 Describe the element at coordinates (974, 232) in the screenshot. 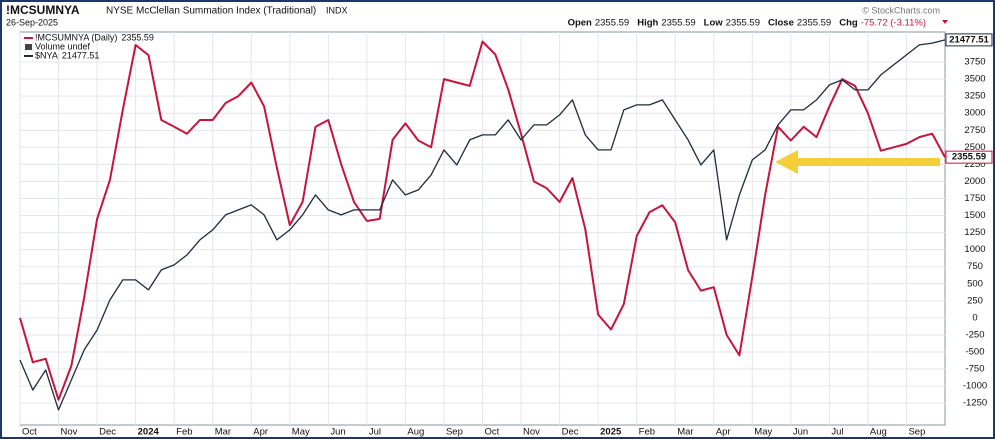

I see `y-tick-label: 1250` at that location.